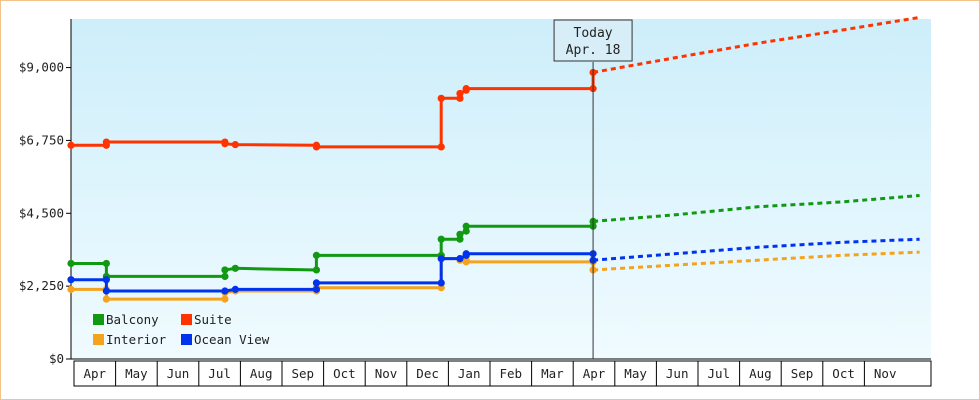 The width and height of the screenshot is (980, 400). Describe the element at coordinates (186, 319) in the screenshot. I see `legend-swatch-suite` at that location.